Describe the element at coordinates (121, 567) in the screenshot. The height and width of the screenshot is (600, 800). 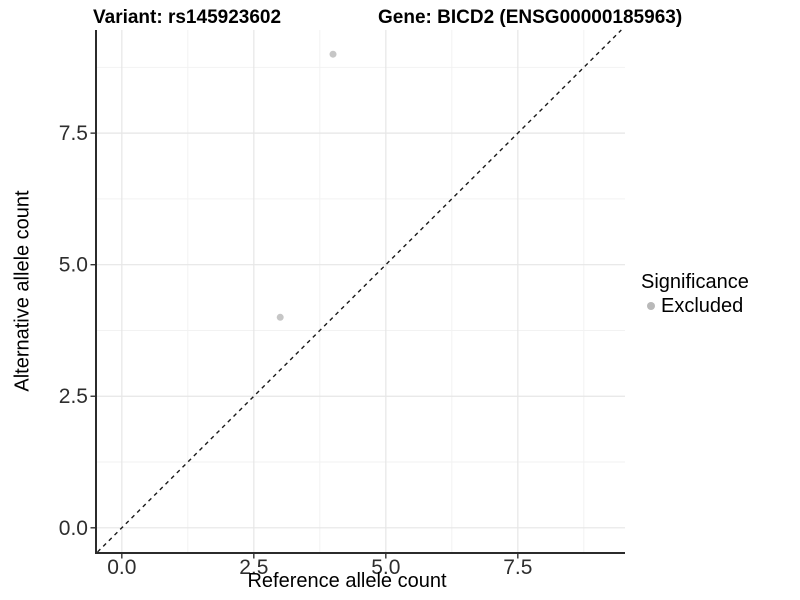
I see `x-tick-label: 0.0` at that location.